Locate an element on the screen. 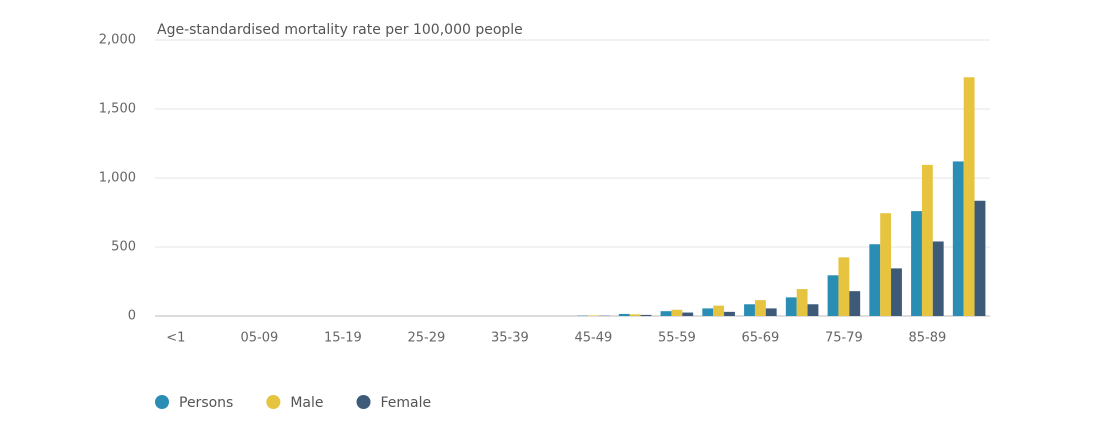 This screenshot has height=425, width=1100. x-tick-label: 45-49 is located at coordinates (593, 338).